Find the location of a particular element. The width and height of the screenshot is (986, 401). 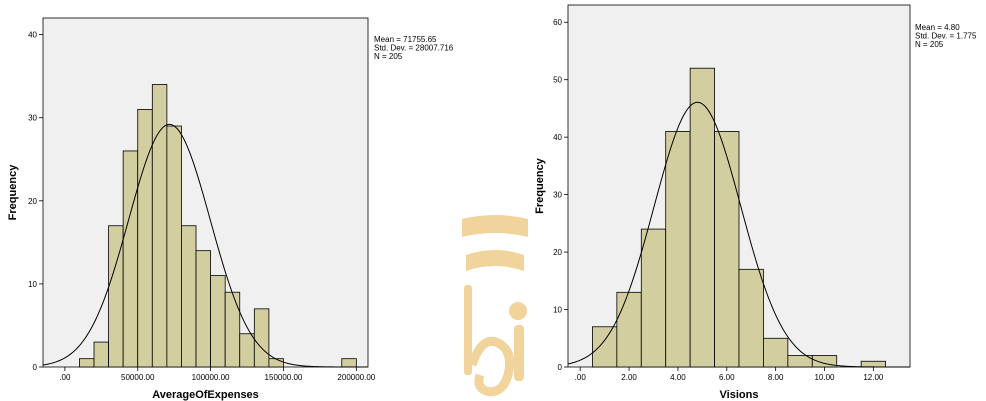

x-axis-title: AverageOfExpenses is located at coordinates (205, 395).